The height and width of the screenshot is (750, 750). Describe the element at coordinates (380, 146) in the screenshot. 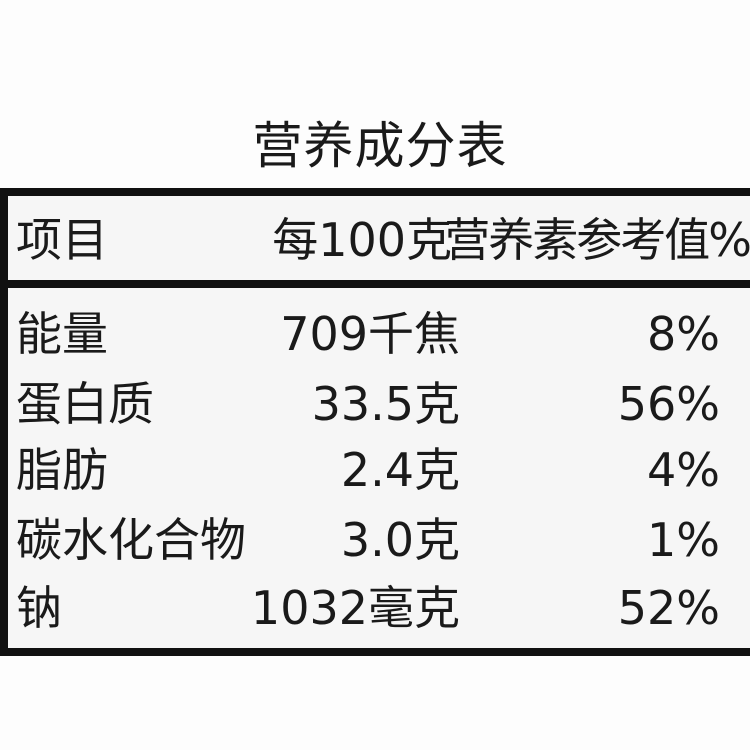

I see `table-title: 营养成分表` at that location.